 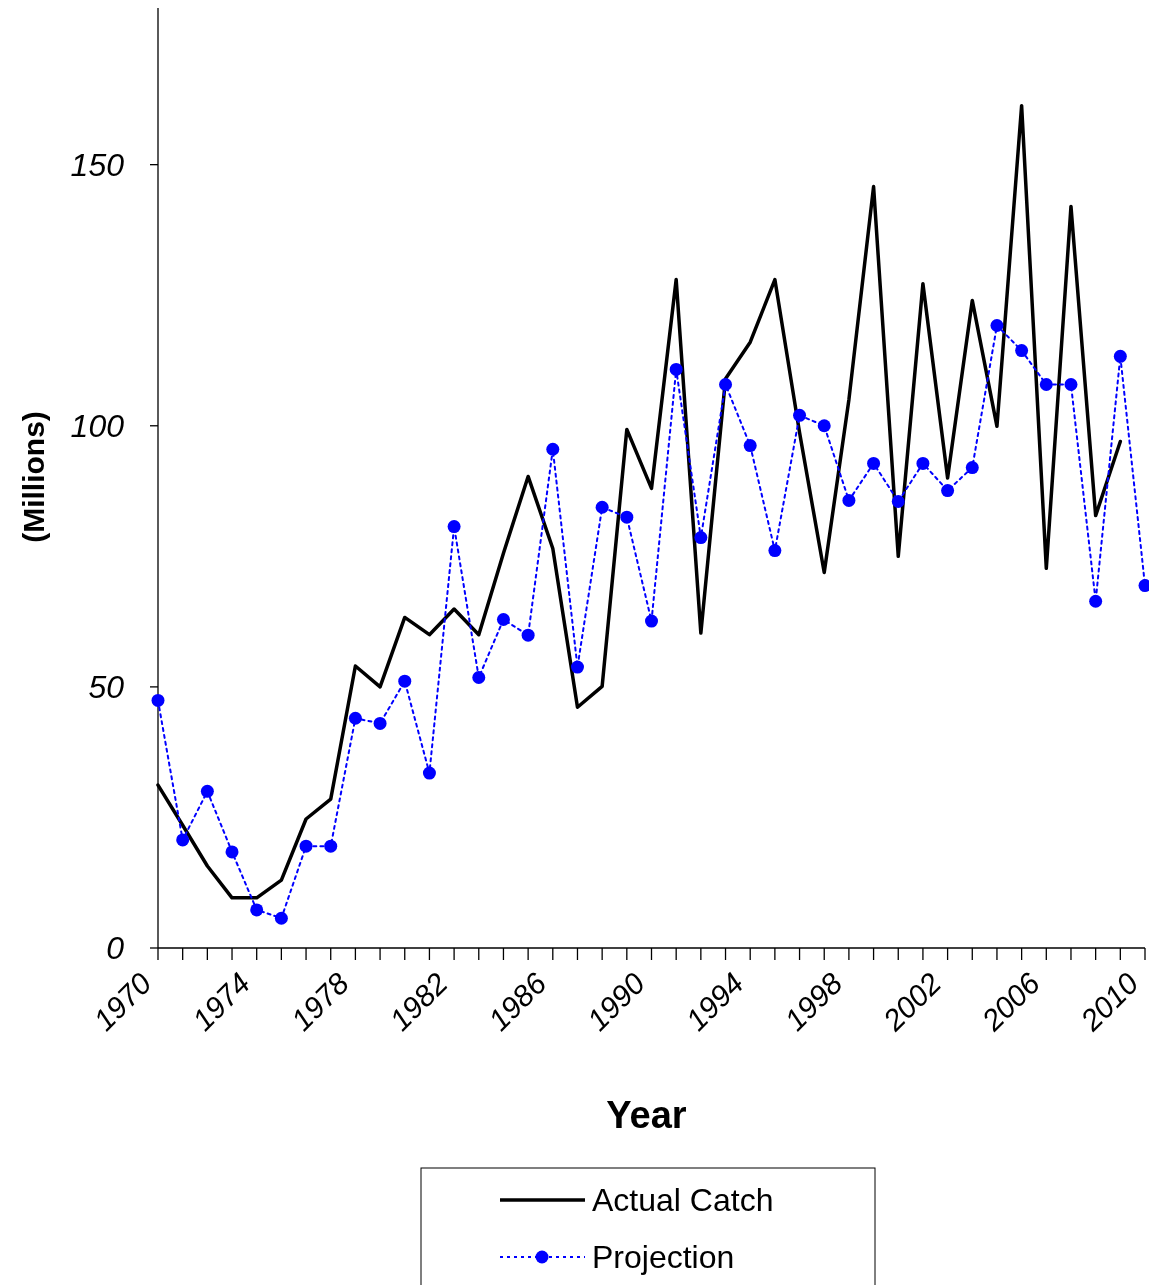 What do you see at coordinates (683, 1200) in the screenshot?
I see `legend-label: Actual Catch` at bounding box center [683, 1200].